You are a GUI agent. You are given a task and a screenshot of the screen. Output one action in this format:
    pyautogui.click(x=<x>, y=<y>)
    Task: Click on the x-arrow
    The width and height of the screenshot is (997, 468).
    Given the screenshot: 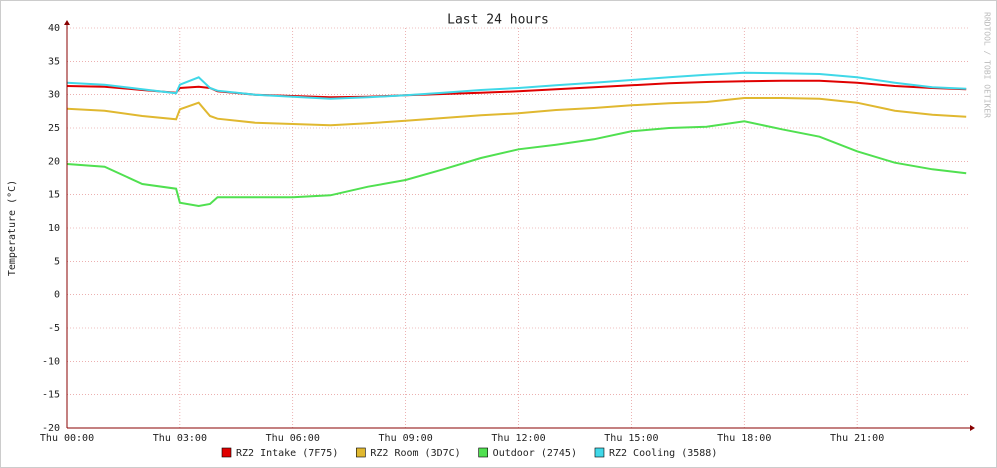 What is the action you would take?
    pyautogui.click(x=972, y=428)
    